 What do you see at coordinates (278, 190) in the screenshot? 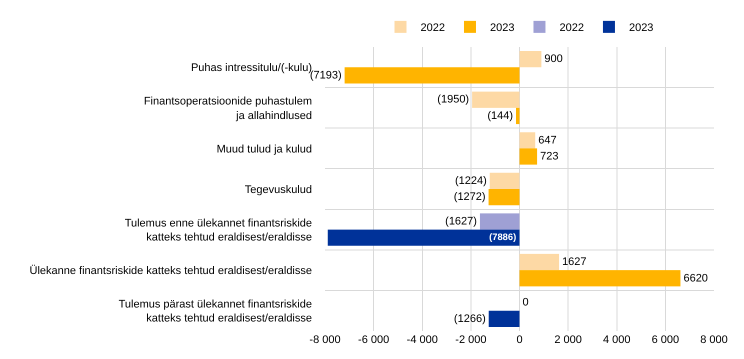
I see `y-tick-label: Tegevuskulud` at bounding box center [278, 190].